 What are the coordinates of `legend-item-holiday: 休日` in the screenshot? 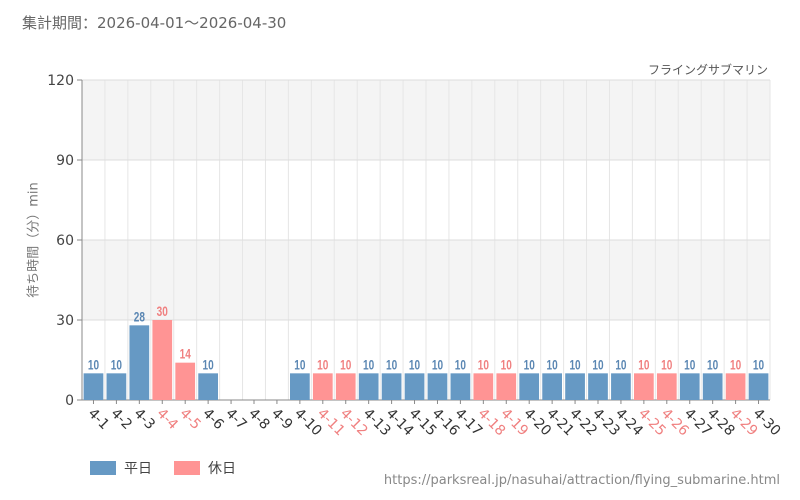 It's located at (205, 468).